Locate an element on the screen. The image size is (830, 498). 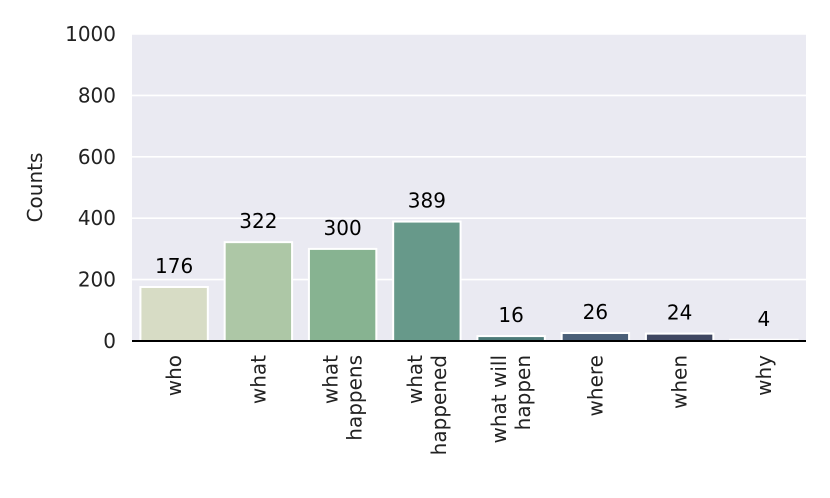
bar-value-label: 24 is located at coordinates (679, 313).